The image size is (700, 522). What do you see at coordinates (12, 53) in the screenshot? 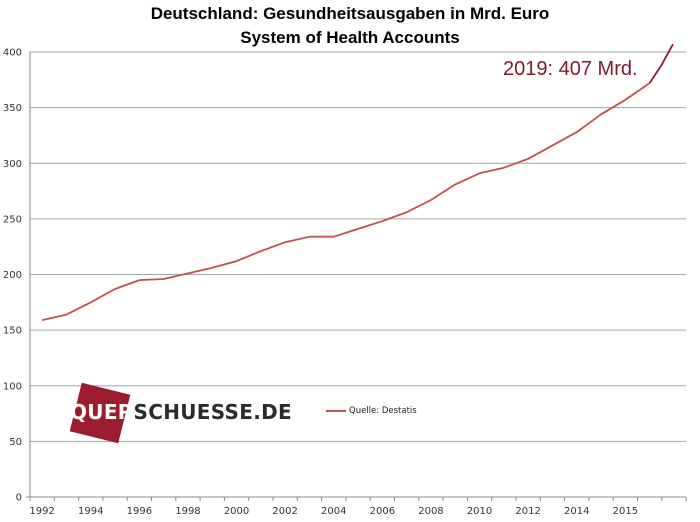
I see `y-tick-label: 400` at bounding box center [12, 53].